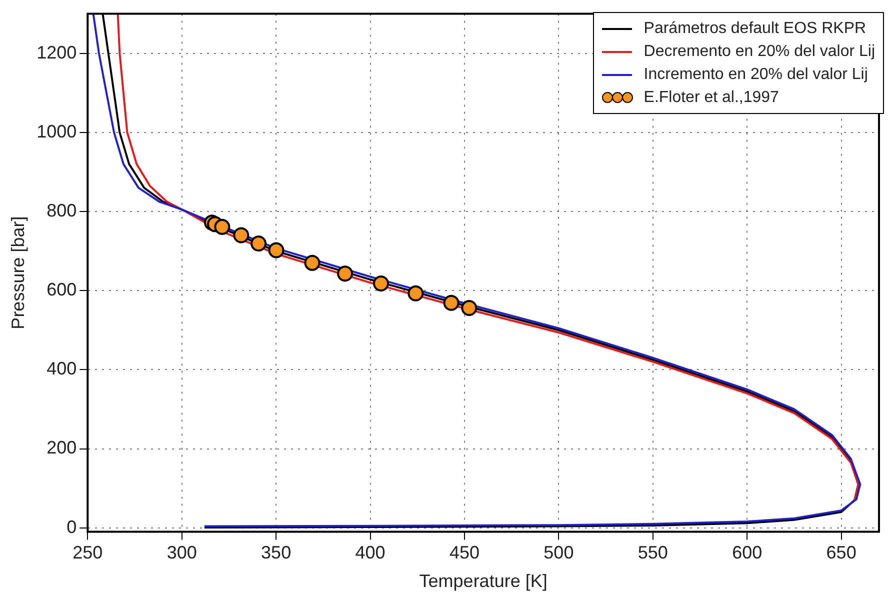 This screenshot has height=601, width=888. Describe the element at coordinates (559, 552) in the screenshot. I see `x-tick-label: 500` at that location.